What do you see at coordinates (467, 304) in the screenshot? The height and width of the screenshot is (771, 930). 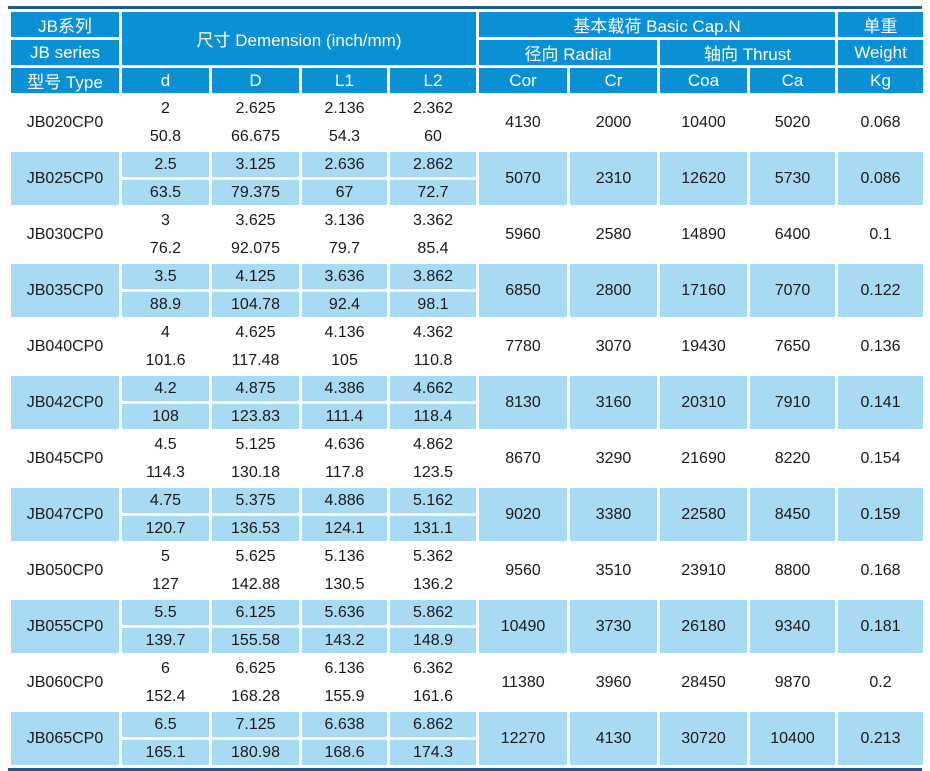 I see `table-row: 88.9 104.78 92.4 98.1` at bounding box center [467, 304].